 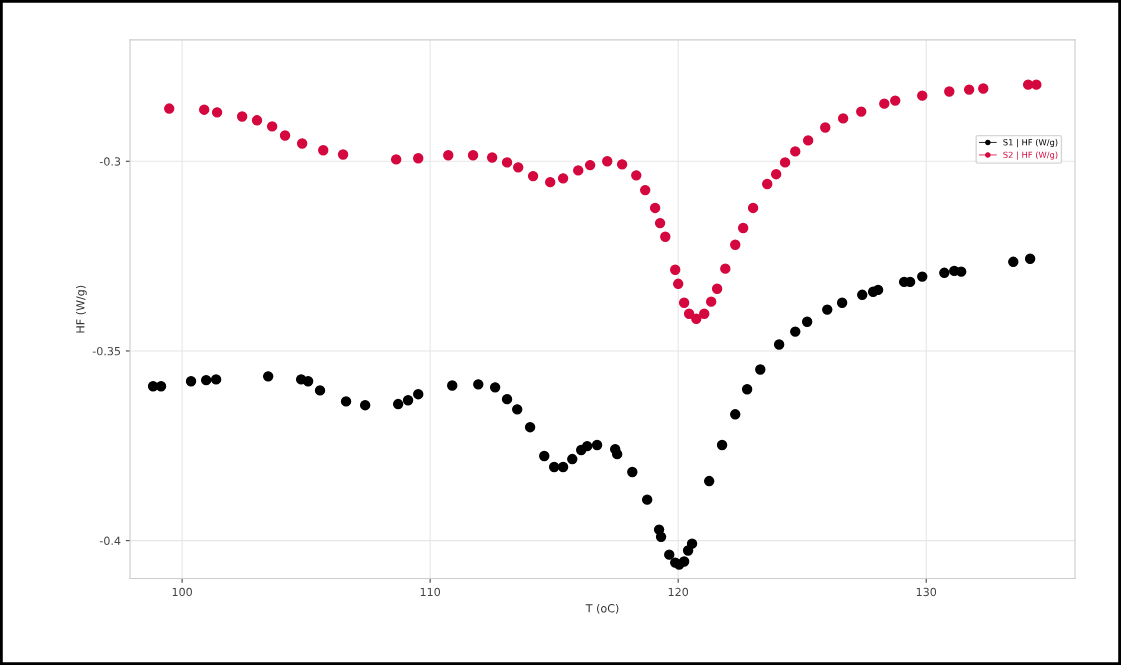 I want to click on x-axis-title: T (oC), so click(x=602, y=608).